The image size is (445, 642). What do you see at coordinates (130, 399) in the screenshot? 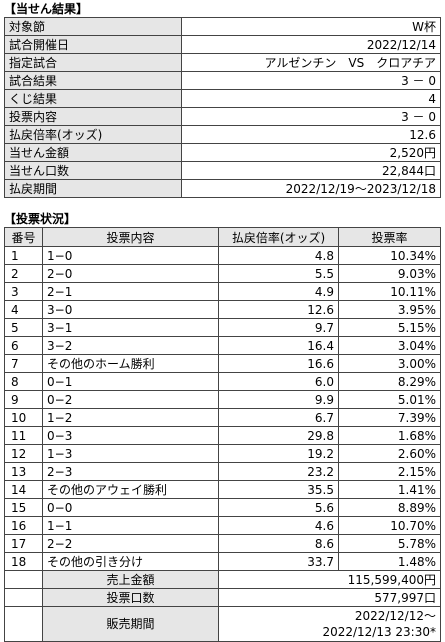
I see `vote-content: 0−2` at bounding box center [130, 399].